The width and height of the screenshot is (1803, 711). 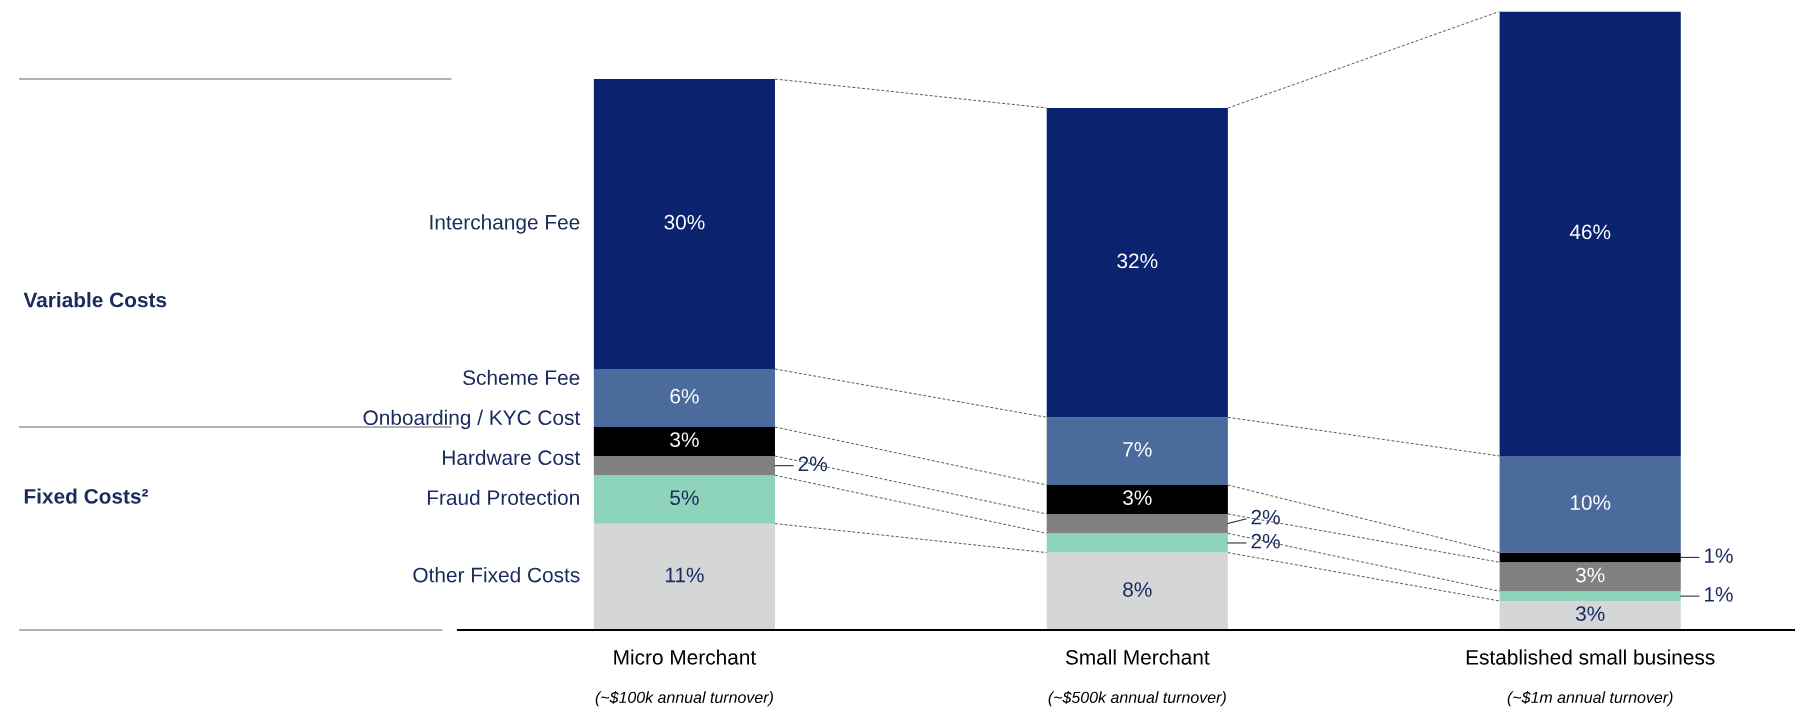 I want to click on text: Fixed Costs², so click(x=86, y=496).